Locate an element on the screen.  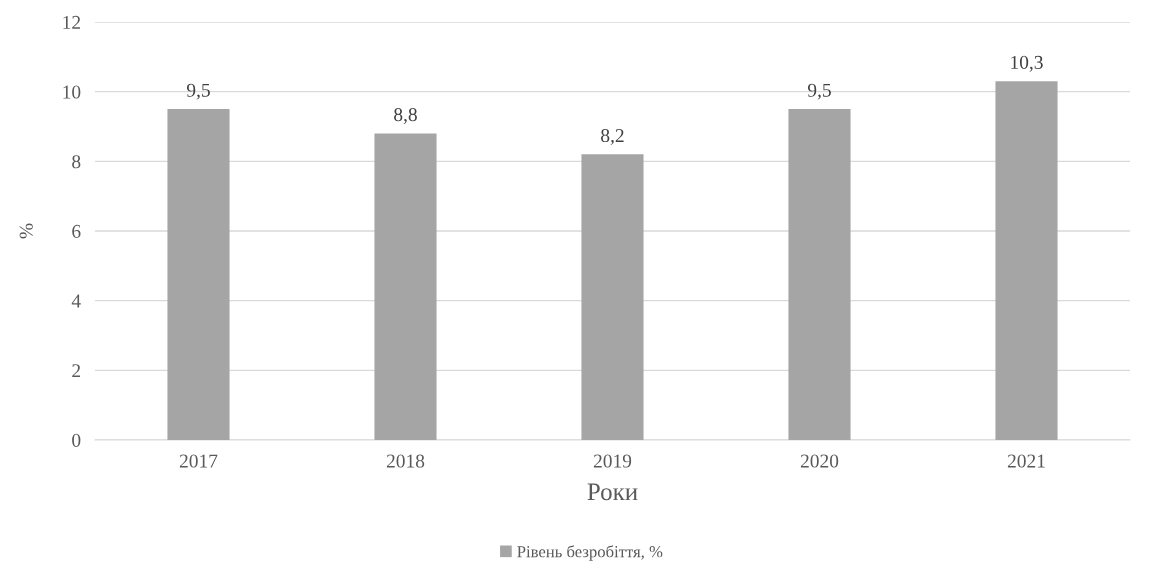
x-tick-label: 2020 is located at coordinates (819, 461).